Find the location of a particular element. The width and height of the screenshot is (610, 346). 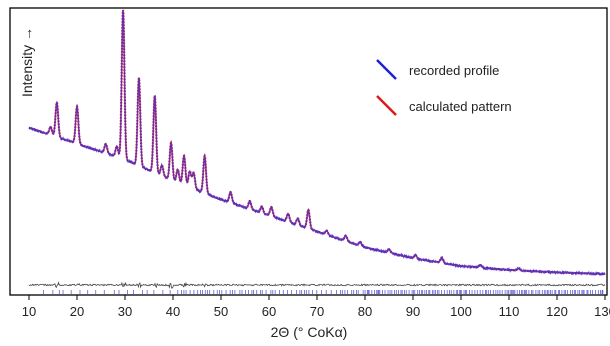

x-tick-label: 70 is located at coordinates (317, 311).